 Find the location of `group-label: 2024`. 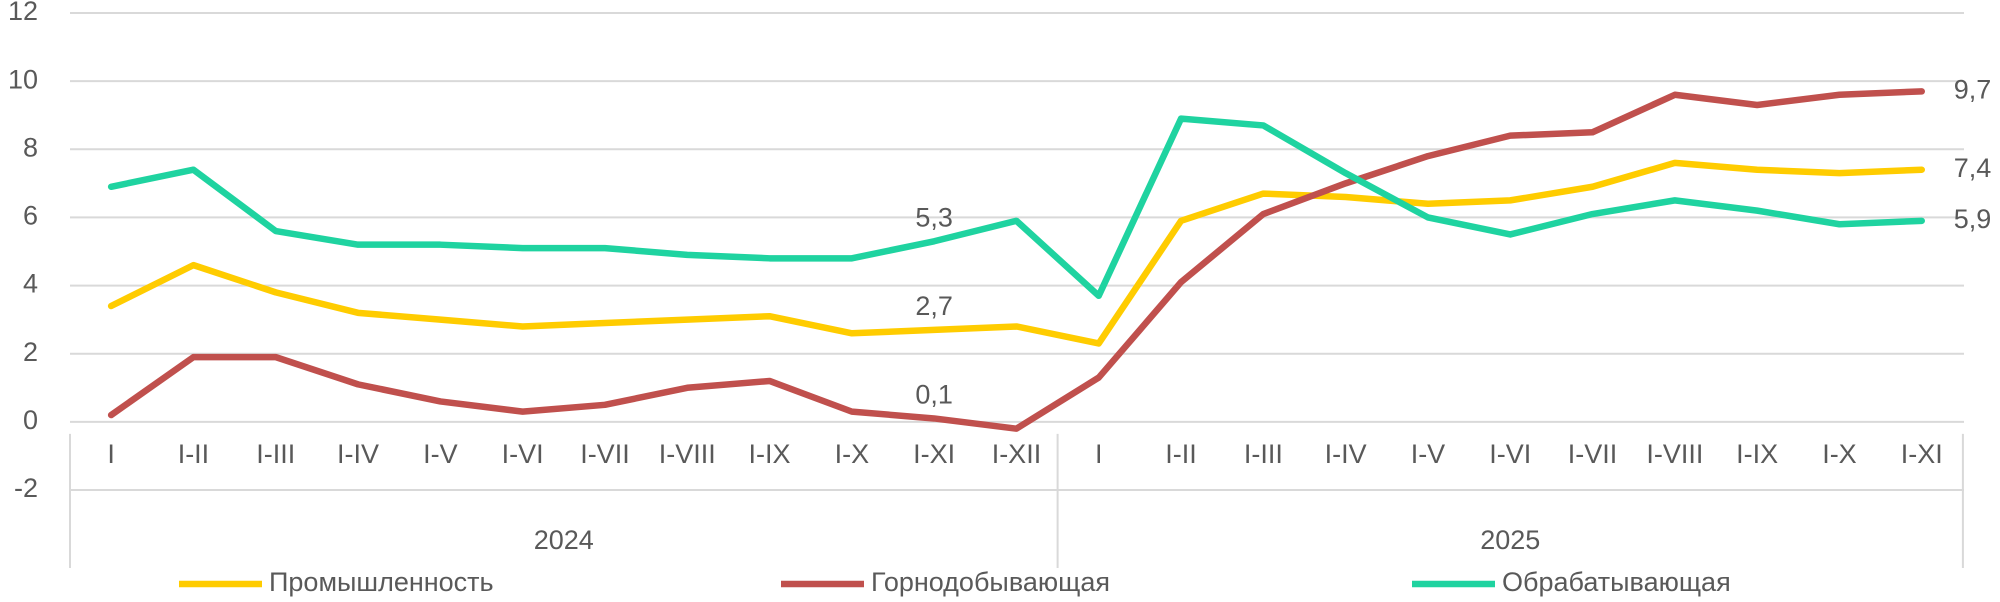

group-label: 2024 is located at coordinates (564, 540).